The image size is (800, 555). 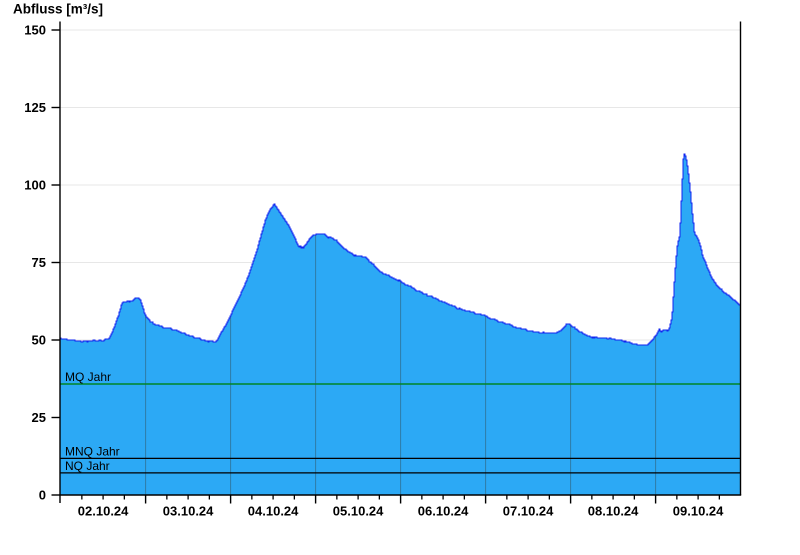 I want to click on svg-text: MQ Jahr, so click(x=88, y=377).